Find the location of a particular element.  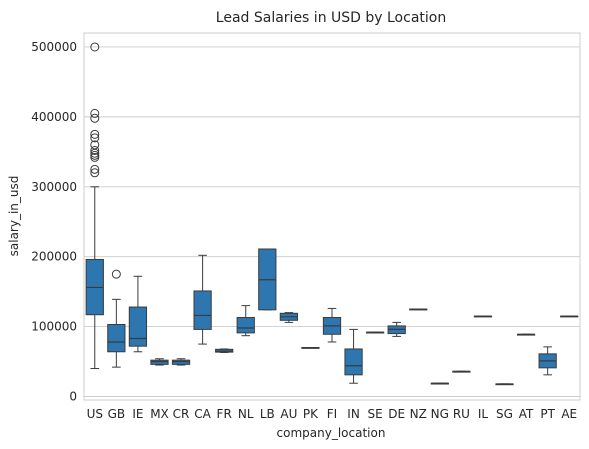

box-de is located at coordinates (396, 329).